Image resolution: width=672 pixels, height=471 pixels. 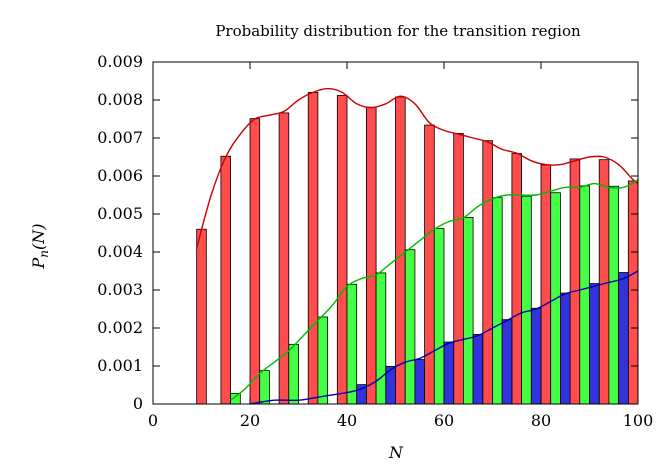 I want to click on x-axis-label: N, so click(x=396, y=452).